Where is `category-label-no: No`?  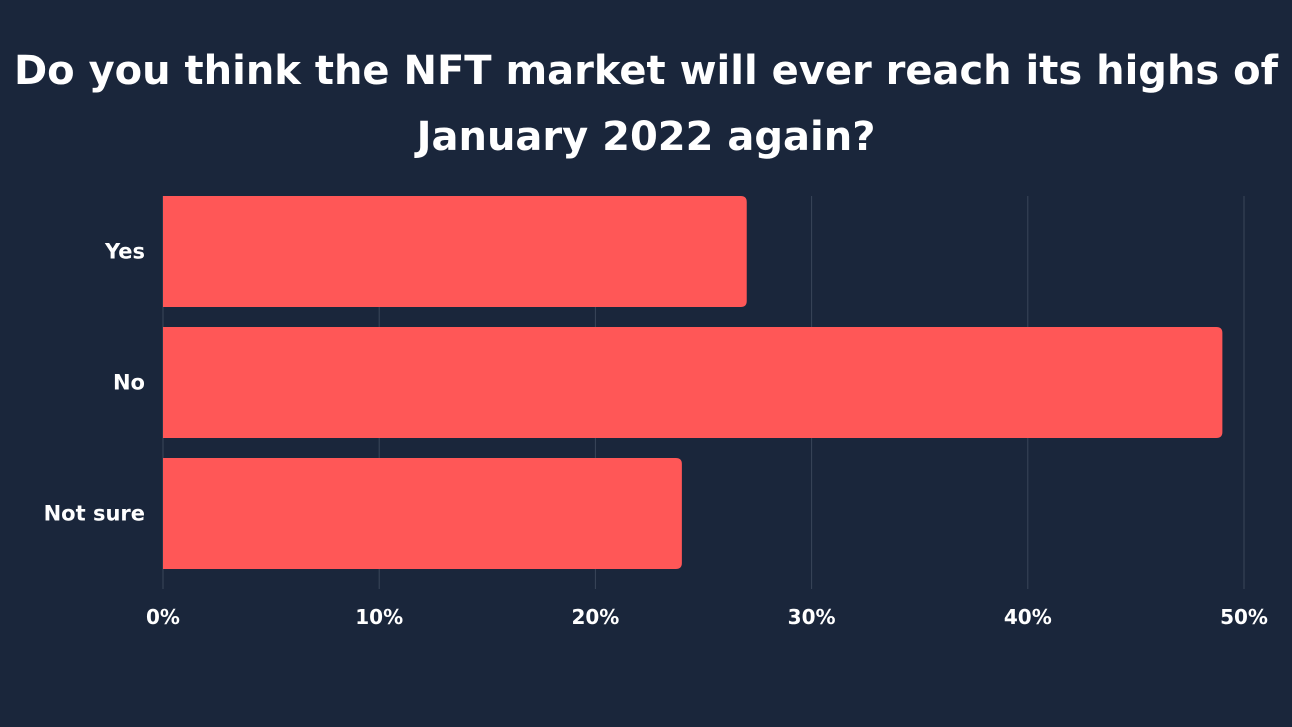 category-label-no: No is located at coordinates (129, 383).